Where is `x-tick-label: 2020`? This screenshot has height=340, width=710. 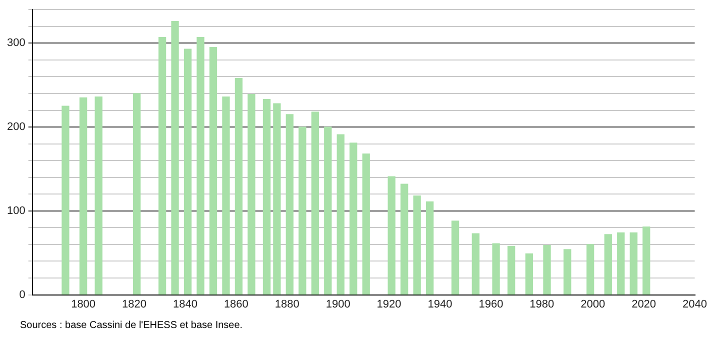 x-tick-label: 2020 is located at coordinates (644, 304).